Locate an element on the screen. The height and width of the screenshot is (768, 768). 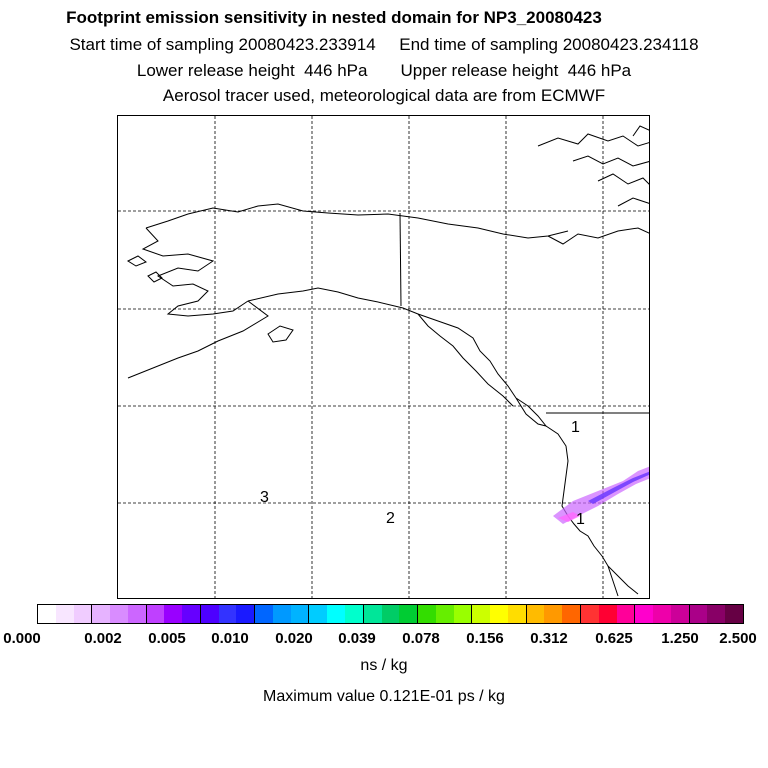
colorbar-tick-label: 0.005 is located at coordinates (167, 638).